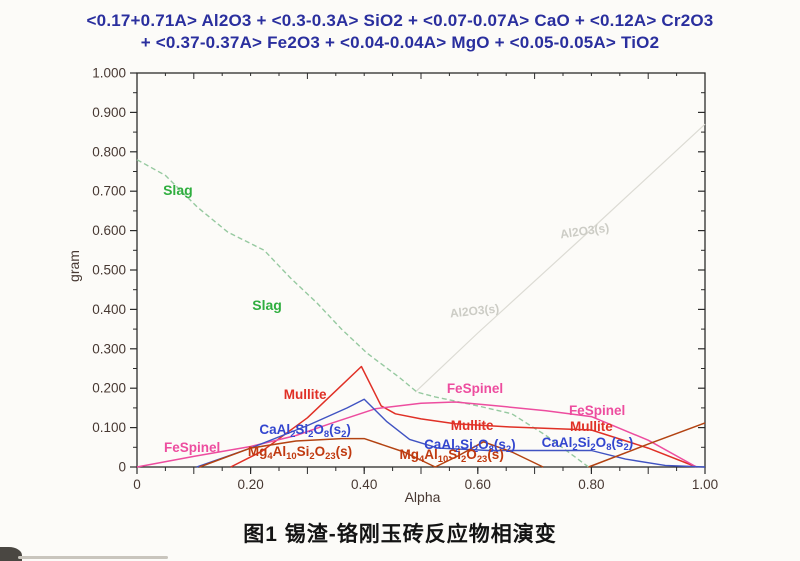  What do you see at coordinates (250, 484) in the screenshot?
I see `x-tick-label: 0.20` at bounding box center [250, 484].